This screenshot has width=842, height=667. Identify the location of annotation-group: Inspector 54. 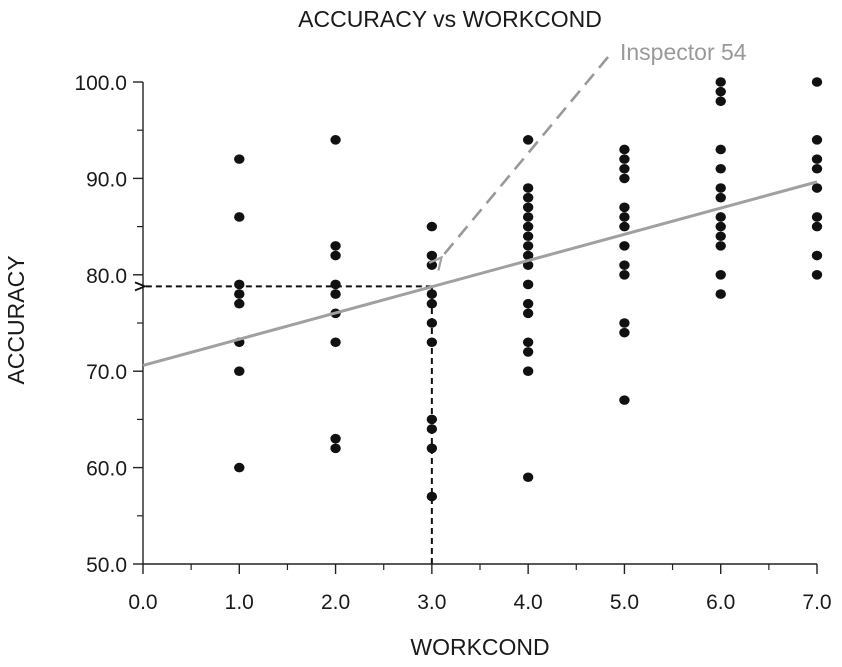
(594, 148).